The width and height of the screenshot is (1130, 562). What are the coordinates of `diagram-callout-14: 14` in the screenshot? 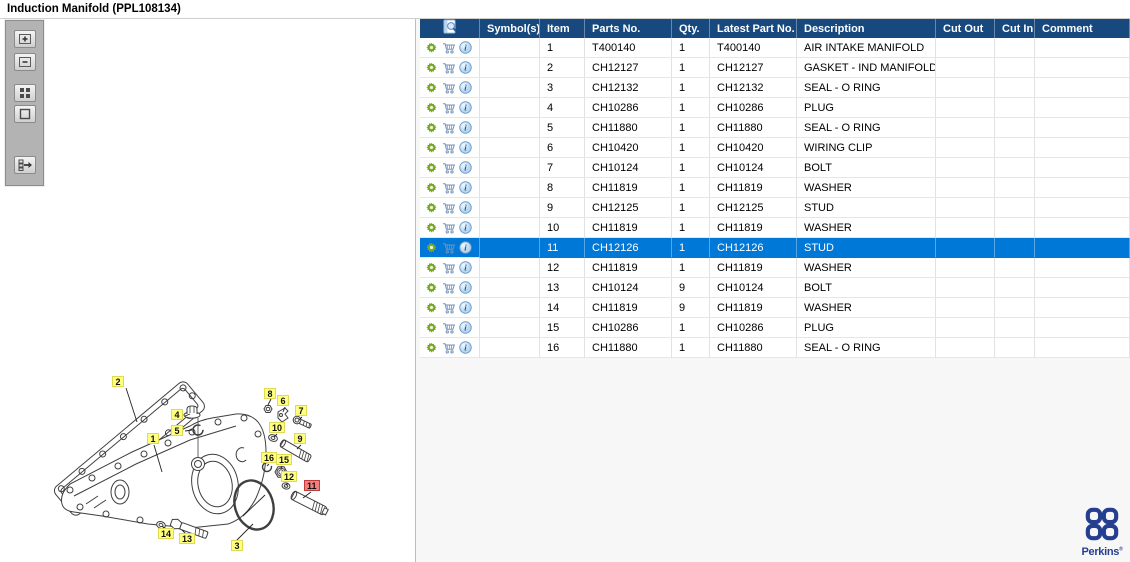 It's located at (166, 533).